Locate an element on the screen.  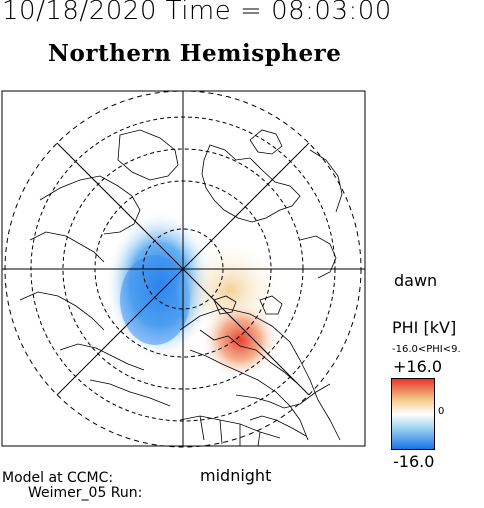
hemisphere-title: Northern Hemisphere is located at coordinates (195, 53).